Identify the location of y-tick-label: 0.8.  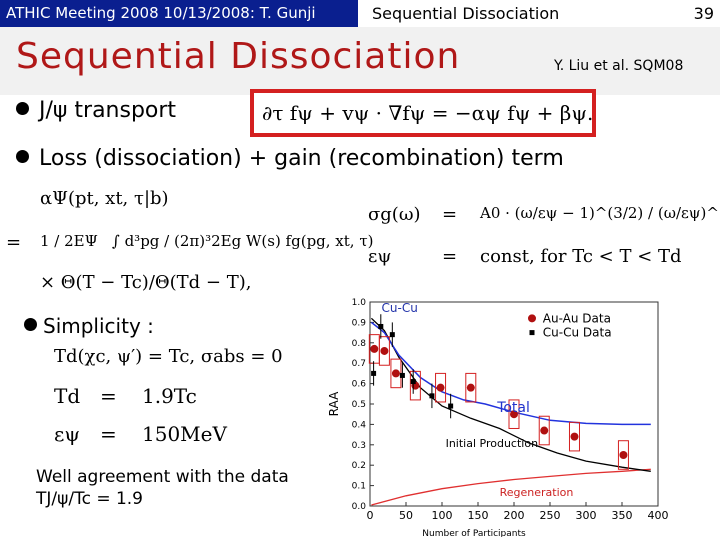
(359, 344).